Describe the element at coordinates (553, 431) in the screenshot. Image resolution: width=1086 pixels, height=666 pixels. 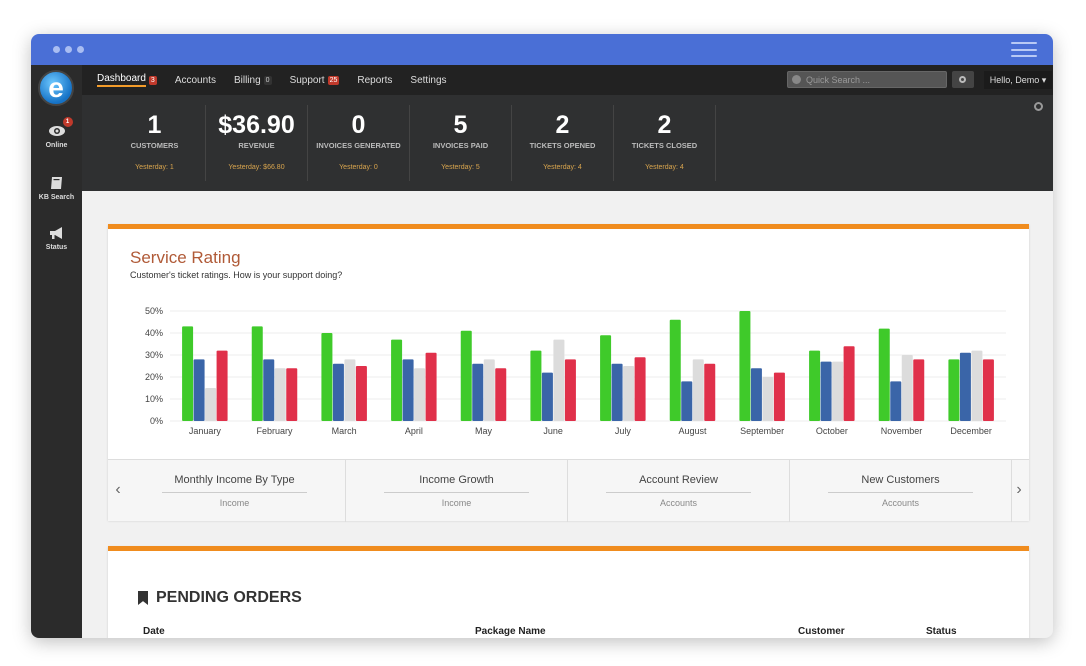
I see `x-tick-label: June` at that location.